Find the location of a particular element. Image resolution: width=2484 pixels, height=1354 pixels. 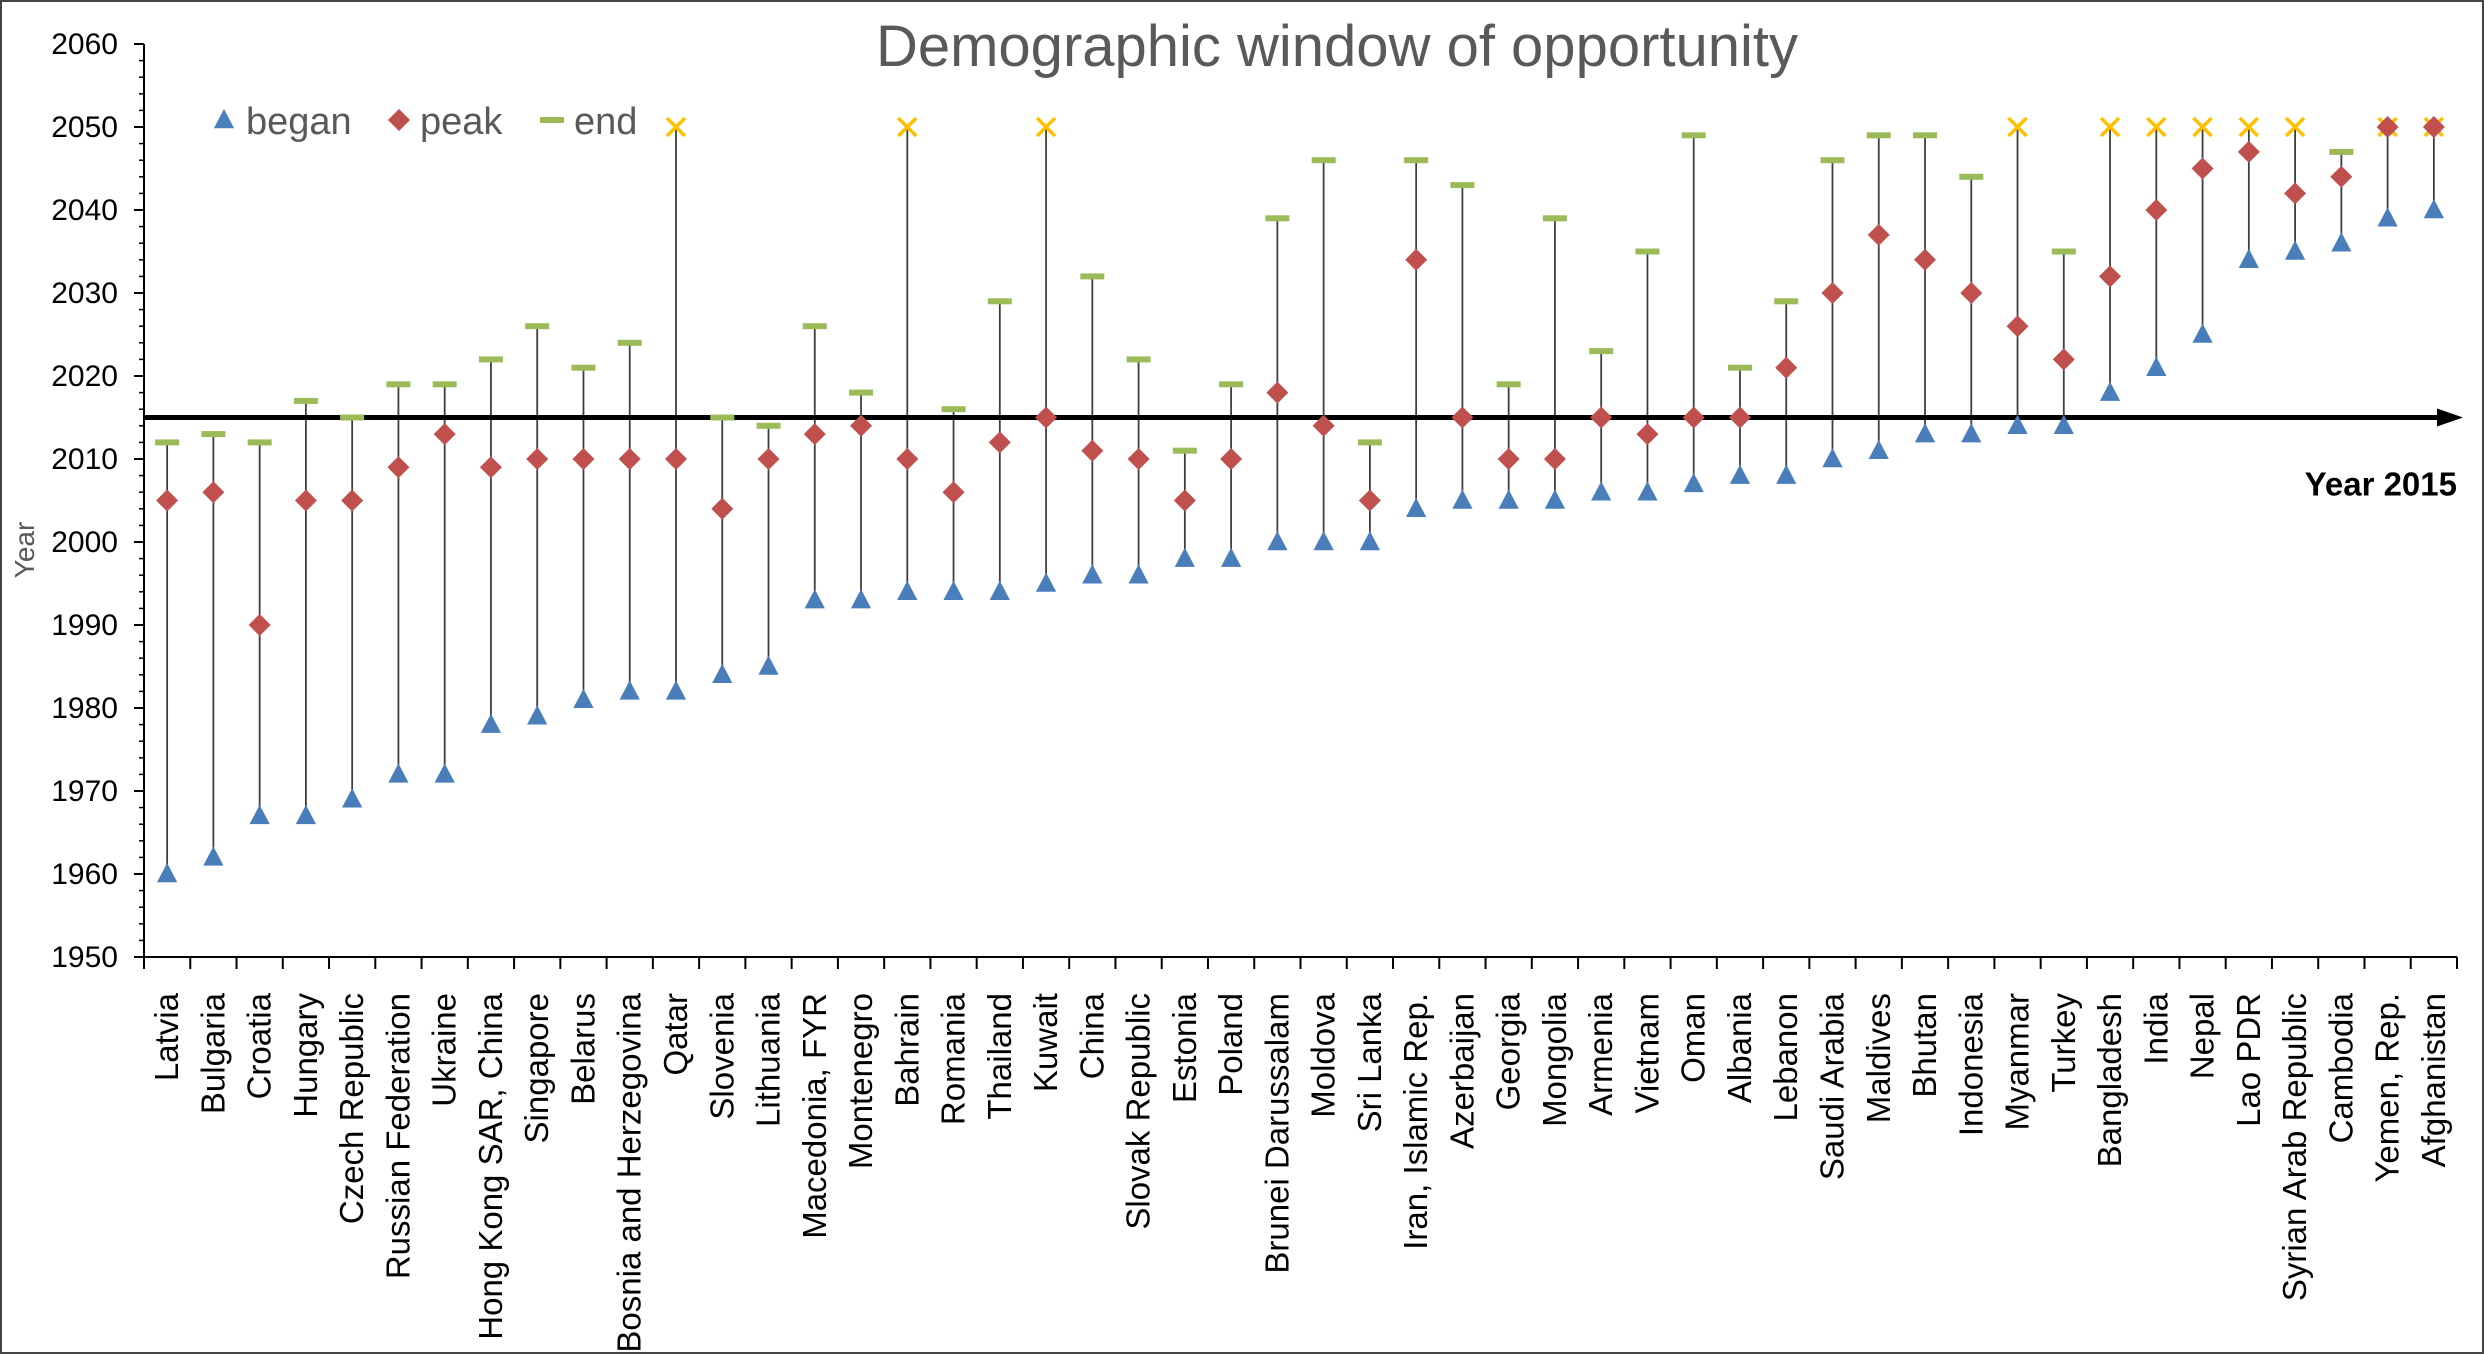

reference-line-label: Year 2015 is located at coordinates (2381, 484).